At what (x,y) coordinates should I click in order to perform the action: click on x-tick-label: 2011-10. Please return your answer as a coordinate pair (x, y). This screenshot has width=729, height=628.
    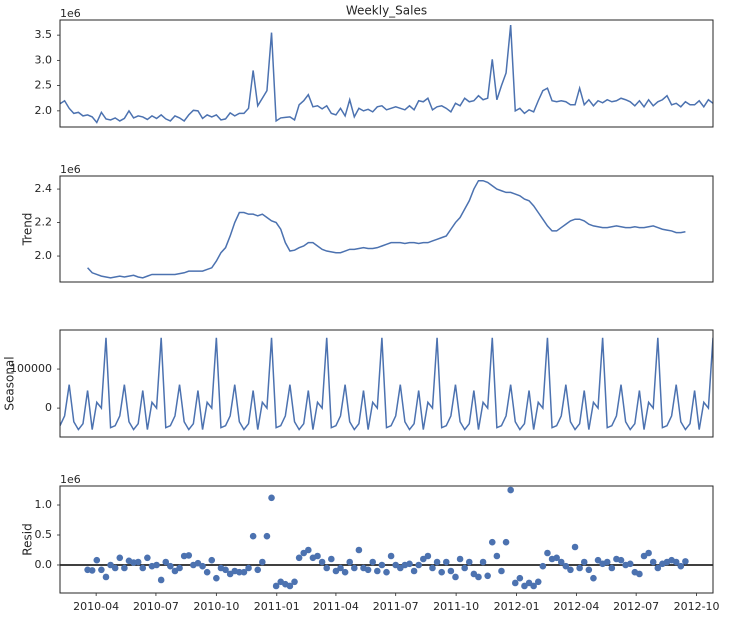
    Looking at the image, I should click on (456, 606).